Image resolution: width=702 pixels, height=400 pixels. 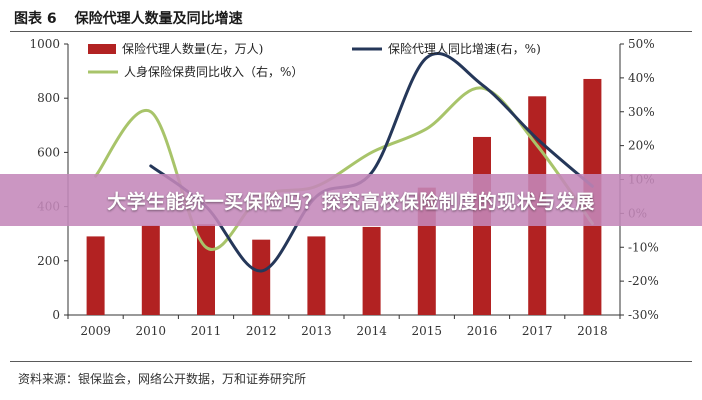 What do you see at coordinates (206, 269) in the screenshot?
I see `bar-2011` at bounding box center [206, 269].